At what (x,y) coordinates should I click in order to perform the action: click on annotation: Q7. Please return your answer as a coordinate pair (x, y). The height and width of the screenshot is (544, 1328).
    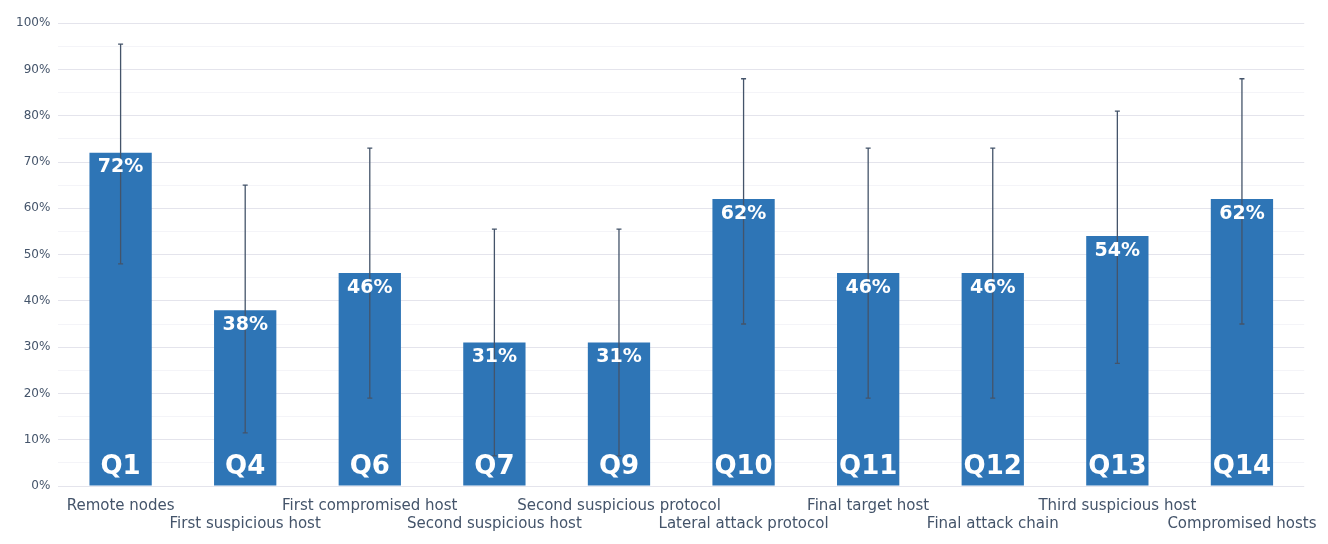
    Looking at the image, I should click on (494, 464).